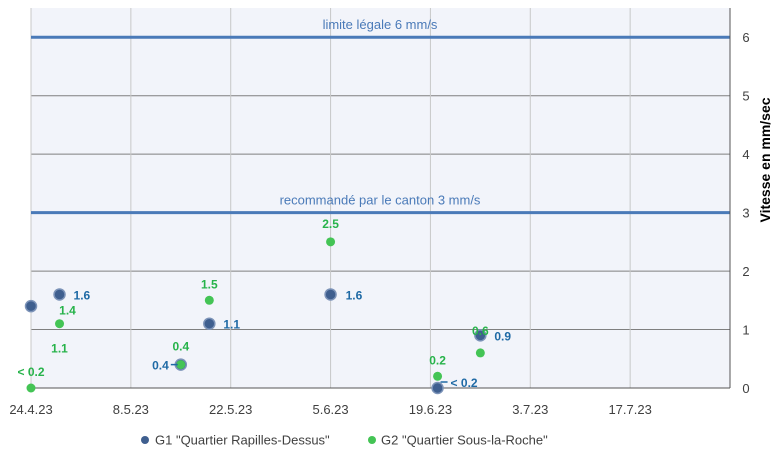  What do you see at coordinates (230, 409) in the screenshot?
I see `x-tick-label: 22.5.23` at bounding box center [230, 409].